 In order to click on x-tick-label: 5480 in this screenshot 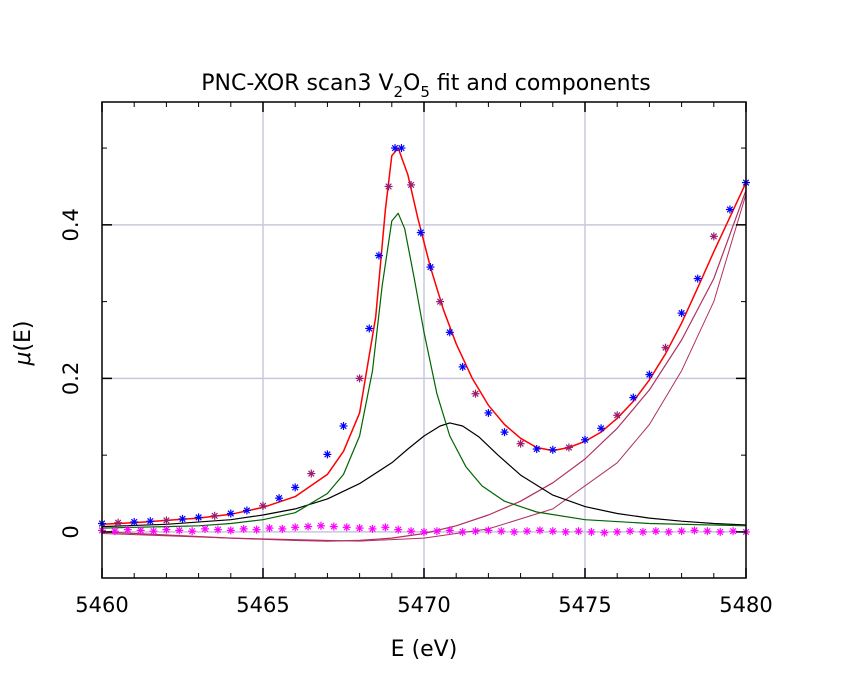, I will do `click(745, 605)`.